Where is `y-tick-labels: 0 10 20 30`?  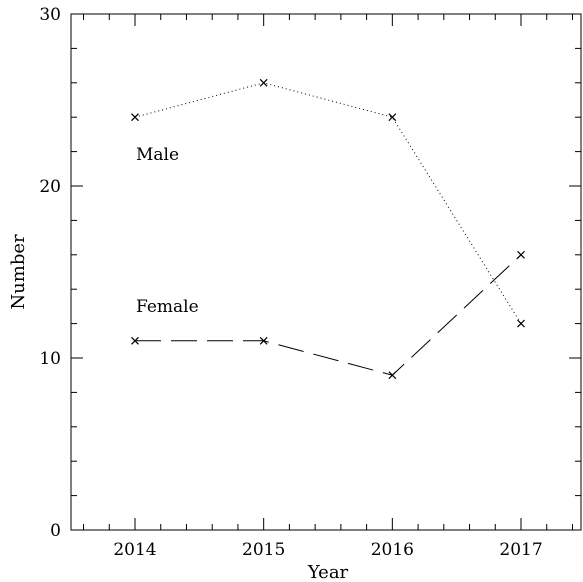
y-tick-labels: 0 10 20 30 is located at coordinates (50, 273).